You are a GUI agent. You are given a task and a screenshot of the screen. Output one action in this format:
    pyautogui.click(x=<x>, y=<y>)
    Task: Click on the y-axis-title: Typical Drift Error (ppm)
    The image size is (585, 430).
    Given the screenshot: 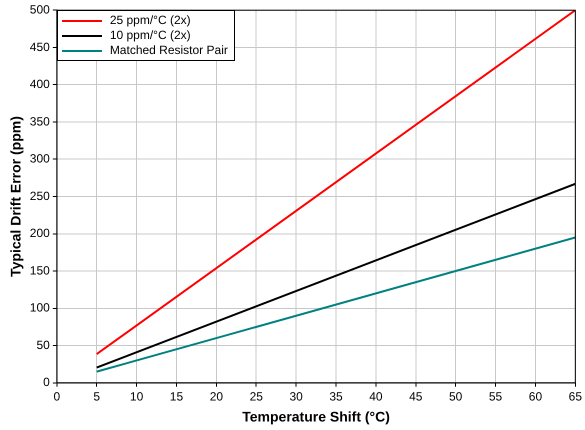 What is the action you would take?
    pyautogui.click(x=15, y=196)
    